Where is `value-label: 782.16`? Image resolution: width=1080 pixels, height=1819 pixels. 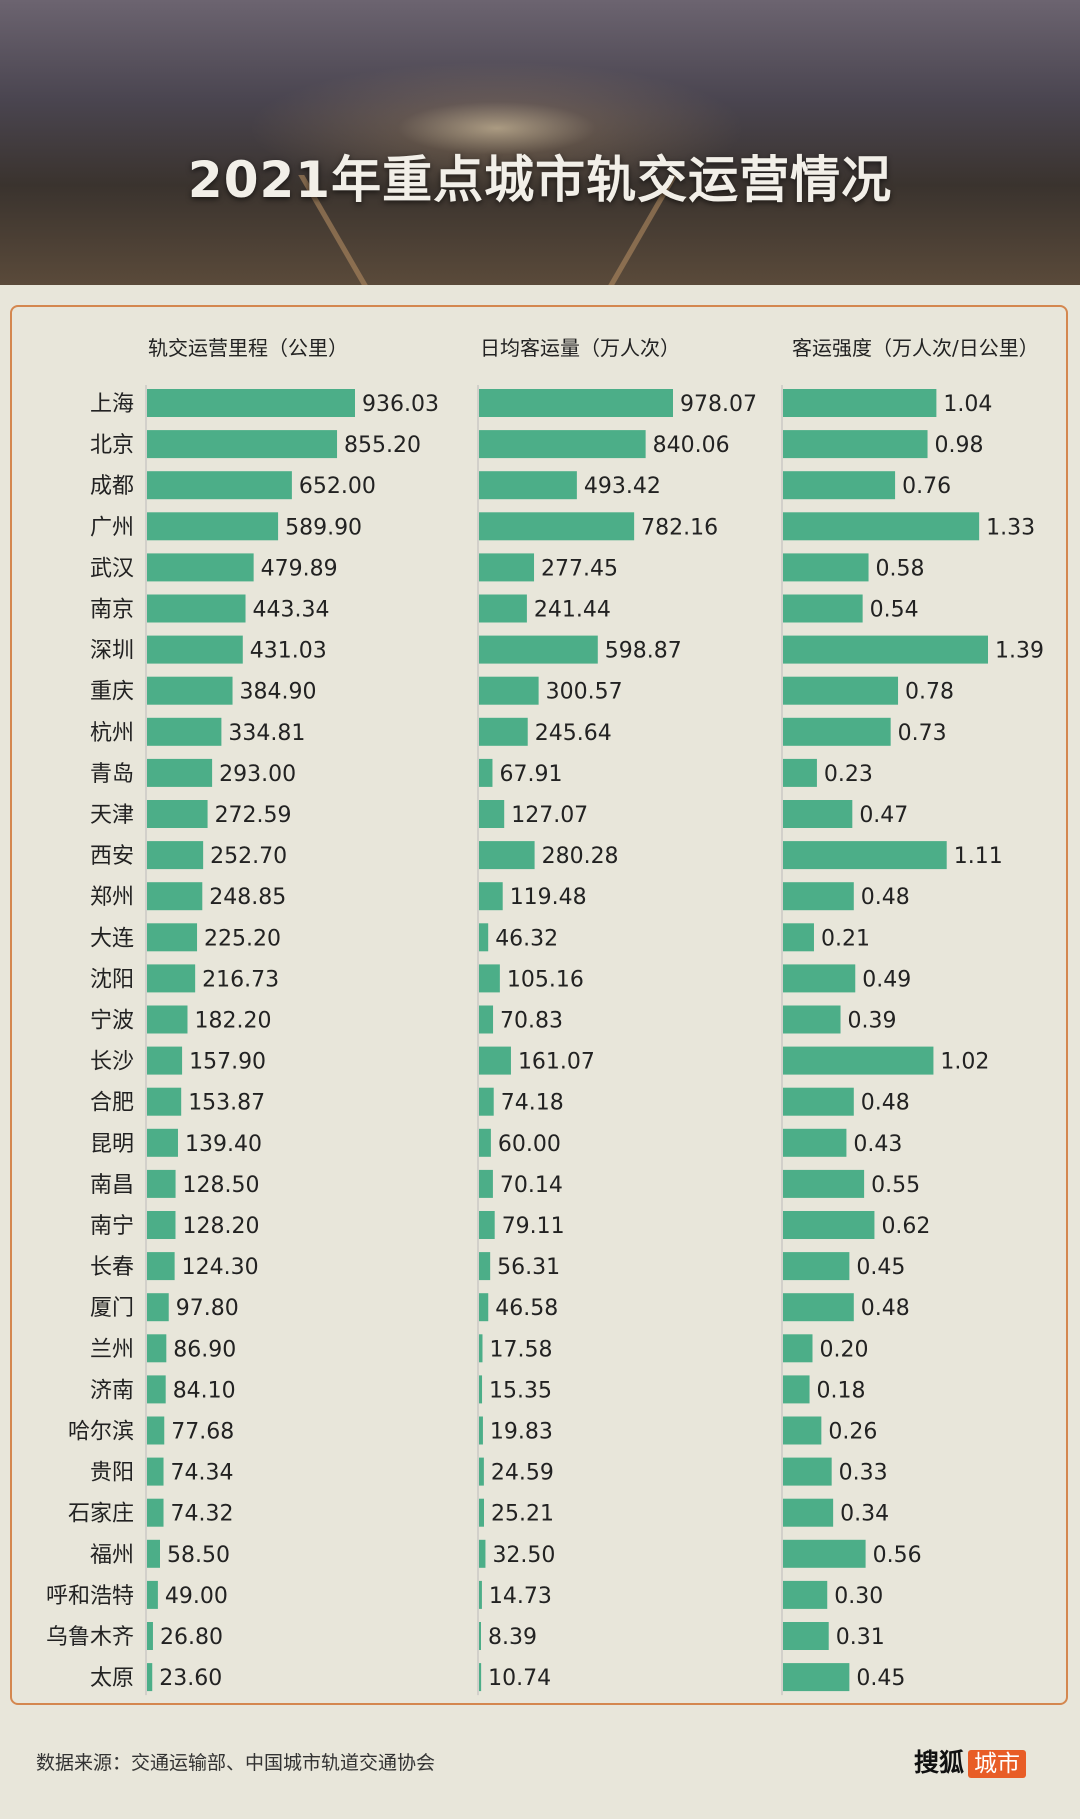 value-label: 782.16 is located at coordinates (679, 527).